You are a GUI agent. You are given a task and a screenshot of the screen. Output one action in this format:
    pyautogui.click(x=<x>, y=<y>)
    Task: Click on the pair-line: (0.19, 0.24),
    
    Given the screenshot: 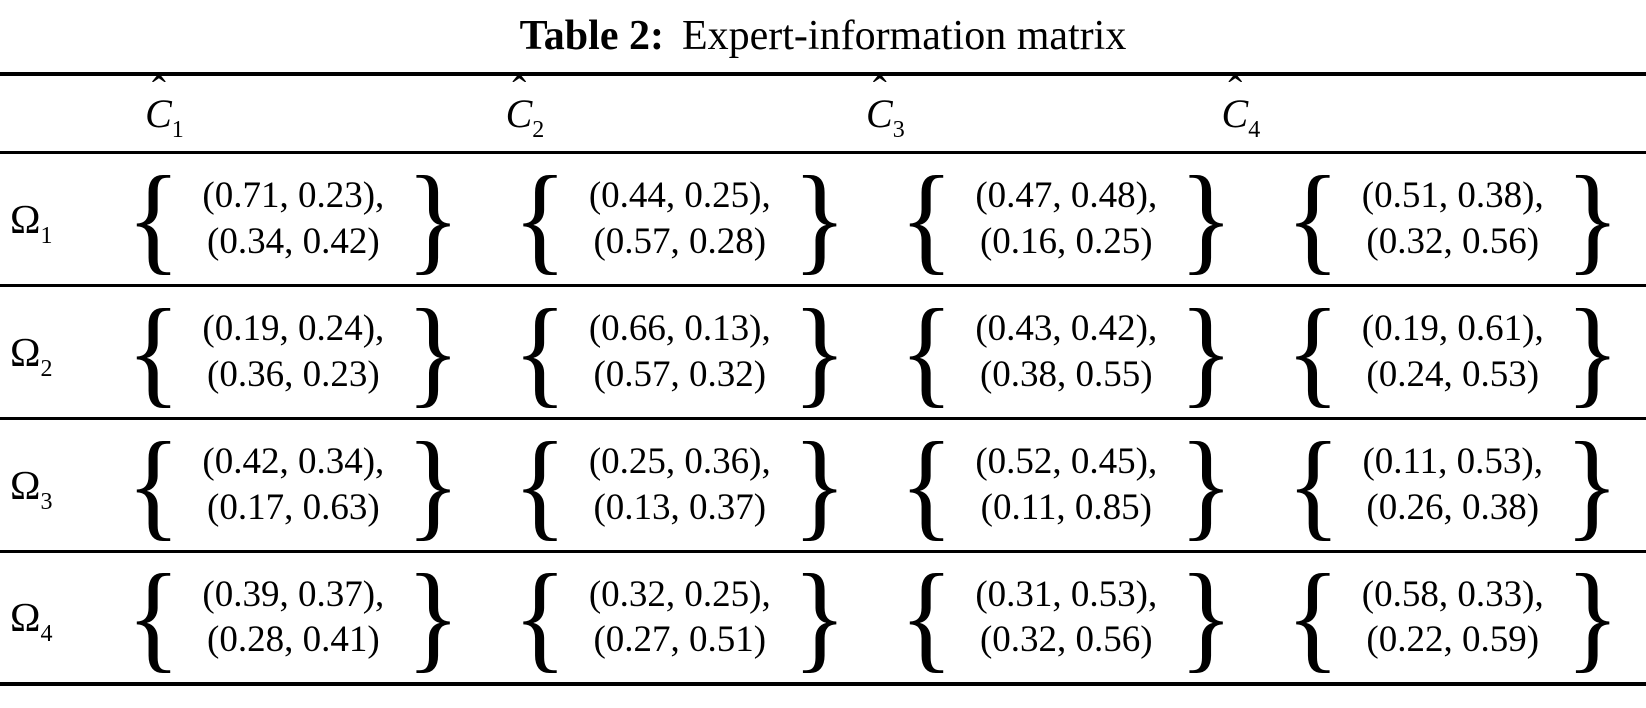 What is the action you would take?
    pyautogui.click(x=293, y=329)
    